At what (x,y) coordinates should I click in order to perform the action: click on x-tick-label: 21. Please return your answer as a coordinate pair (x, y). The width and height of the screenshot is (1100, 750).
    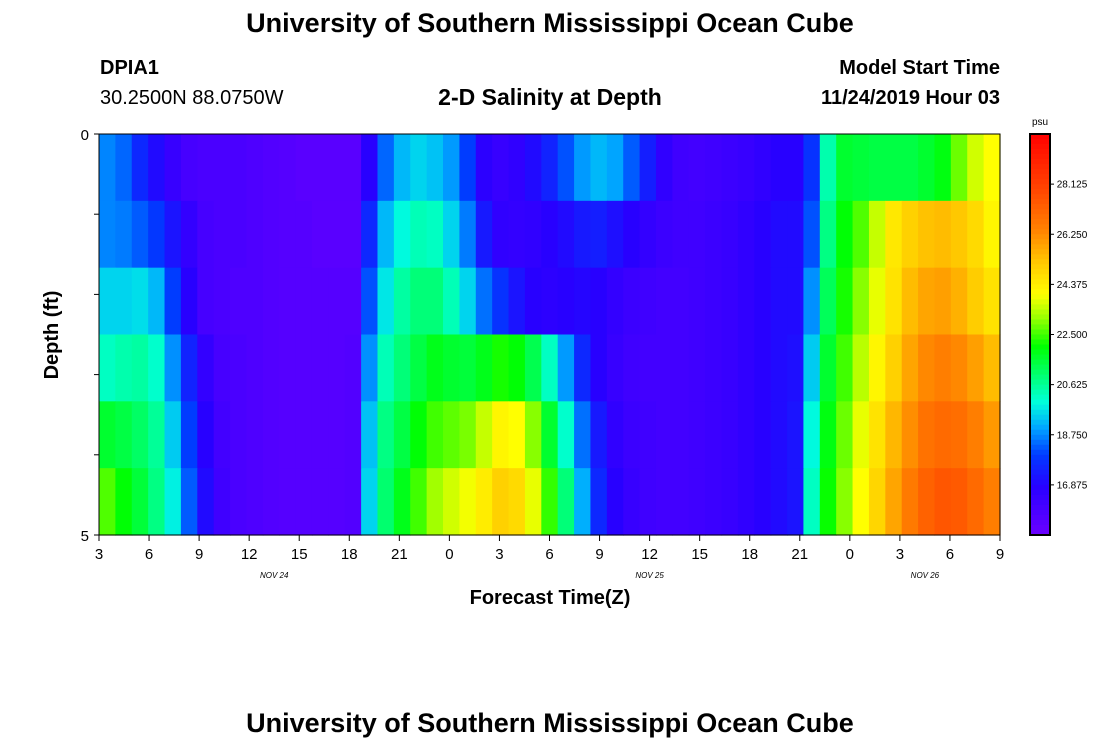
    Looking at the image, I should click on (799, 554).